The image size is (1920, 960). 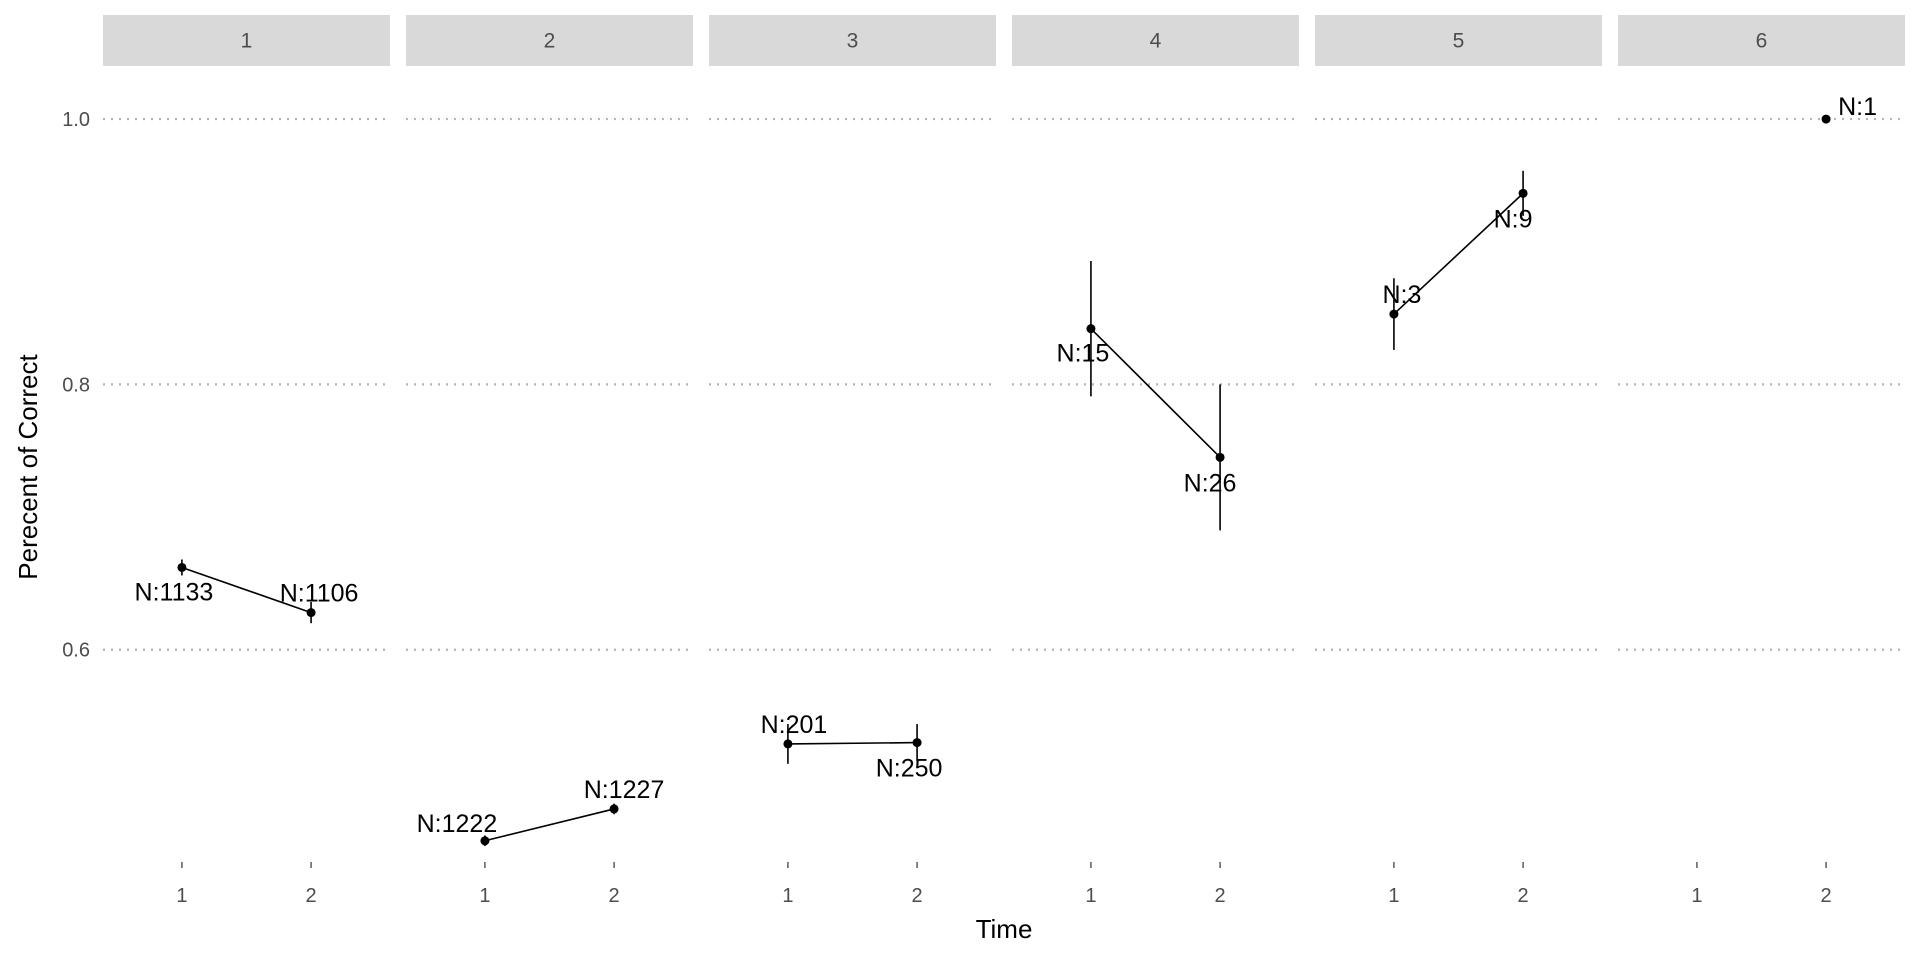 I want to click on y-tick-label: 0.8, so click(x=76, y=385).